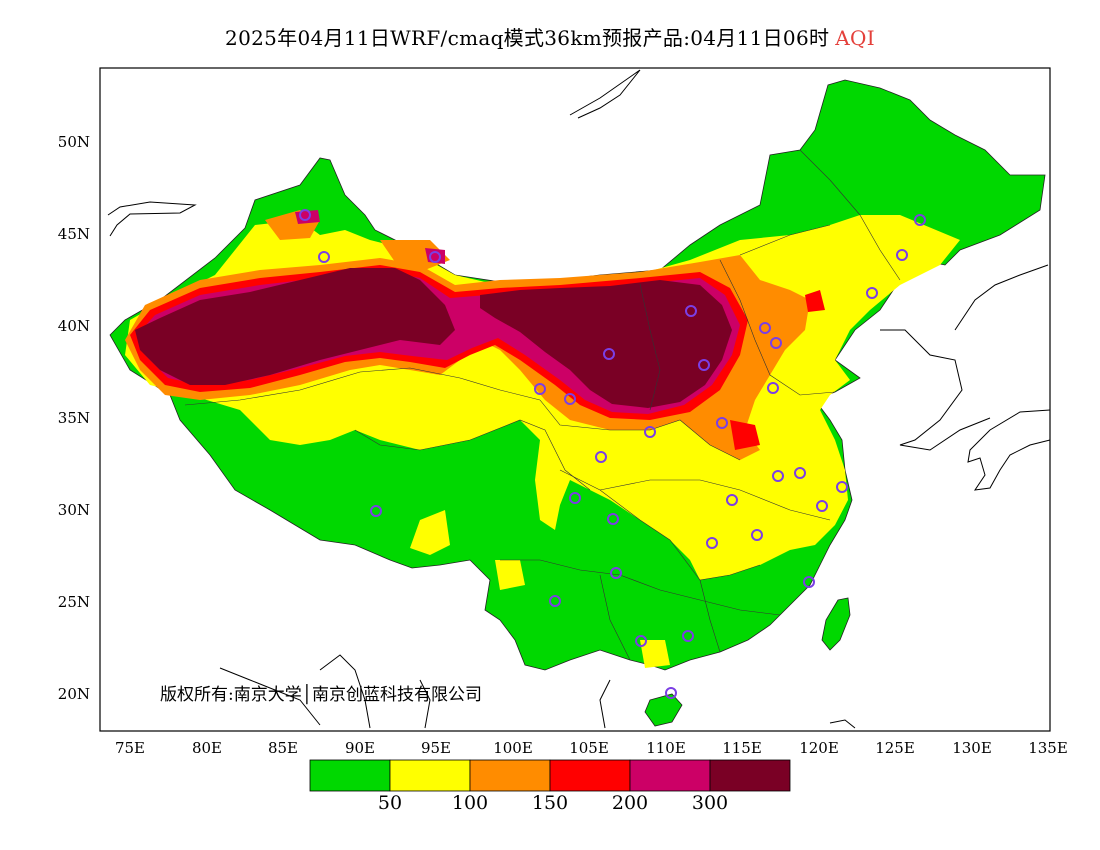 Image resolution: width=1100 pixels, height=850 pixels. Describe the element at coordinates (73, 602) in the screenshot. I see `lat-label-25n: 25N` at that location.